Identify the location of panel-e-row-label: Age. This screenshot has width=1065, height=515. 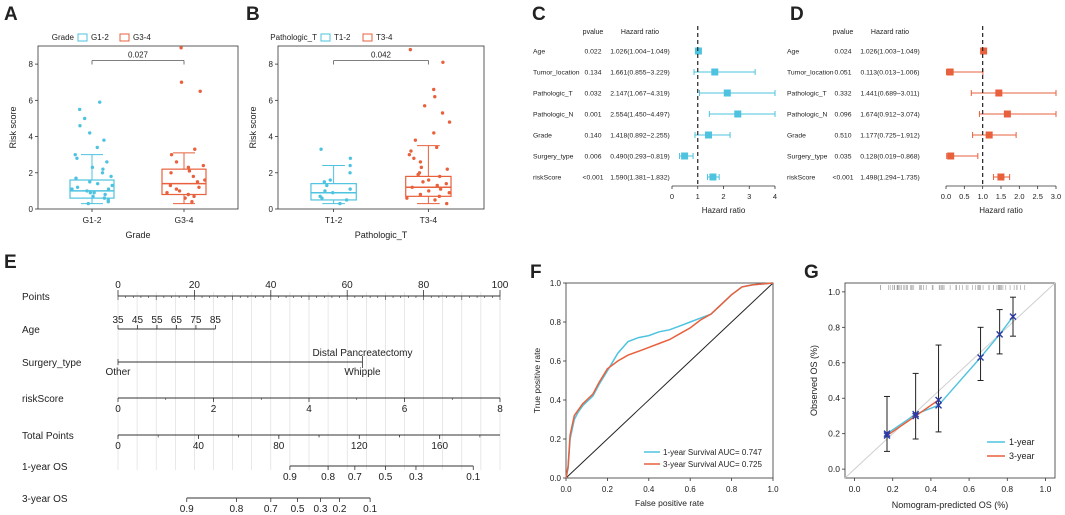
(31, 330).